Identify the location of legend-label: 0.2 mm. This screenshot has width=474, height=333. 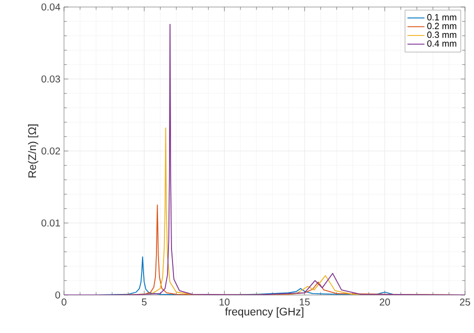
(441, 26).